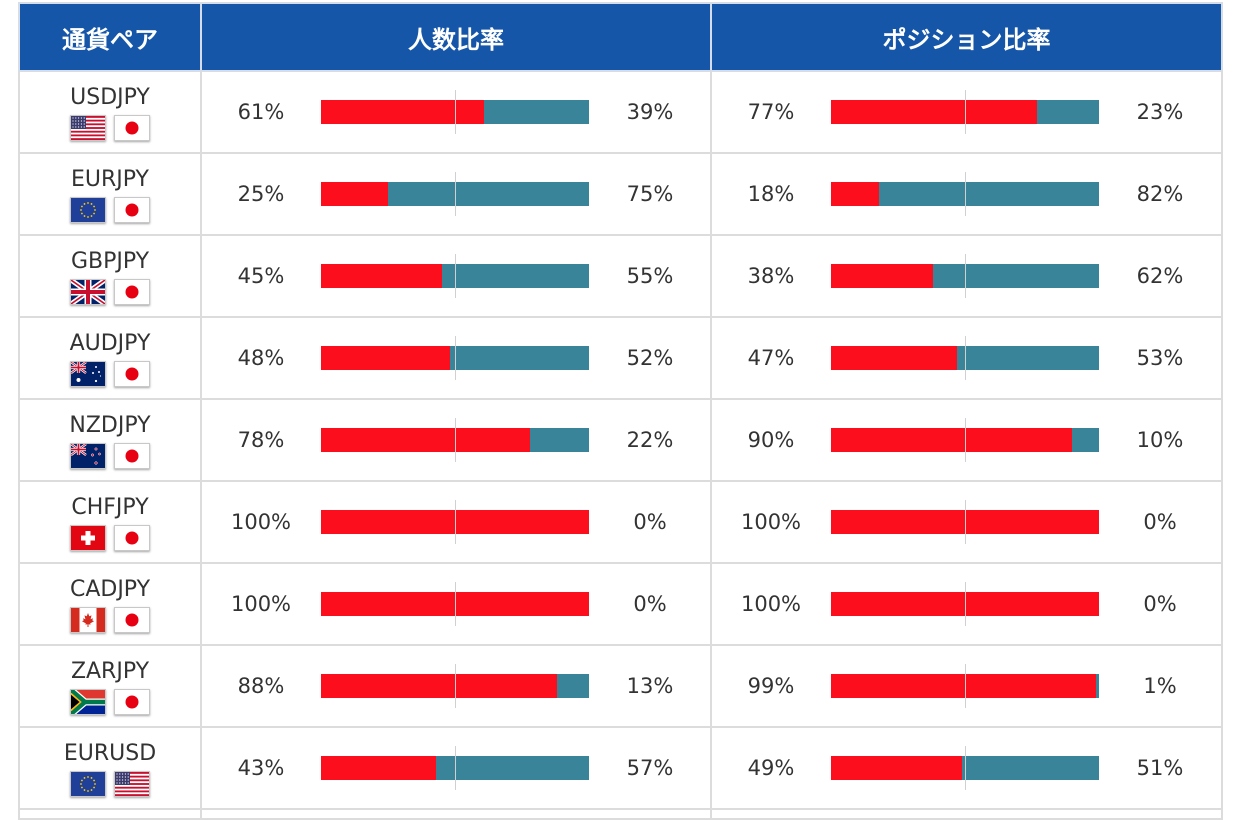  What do you see at coordinates (110, 522) in the screenshot?
I see `pair-cell: CHFJPY` at bounding box center [110, 522].